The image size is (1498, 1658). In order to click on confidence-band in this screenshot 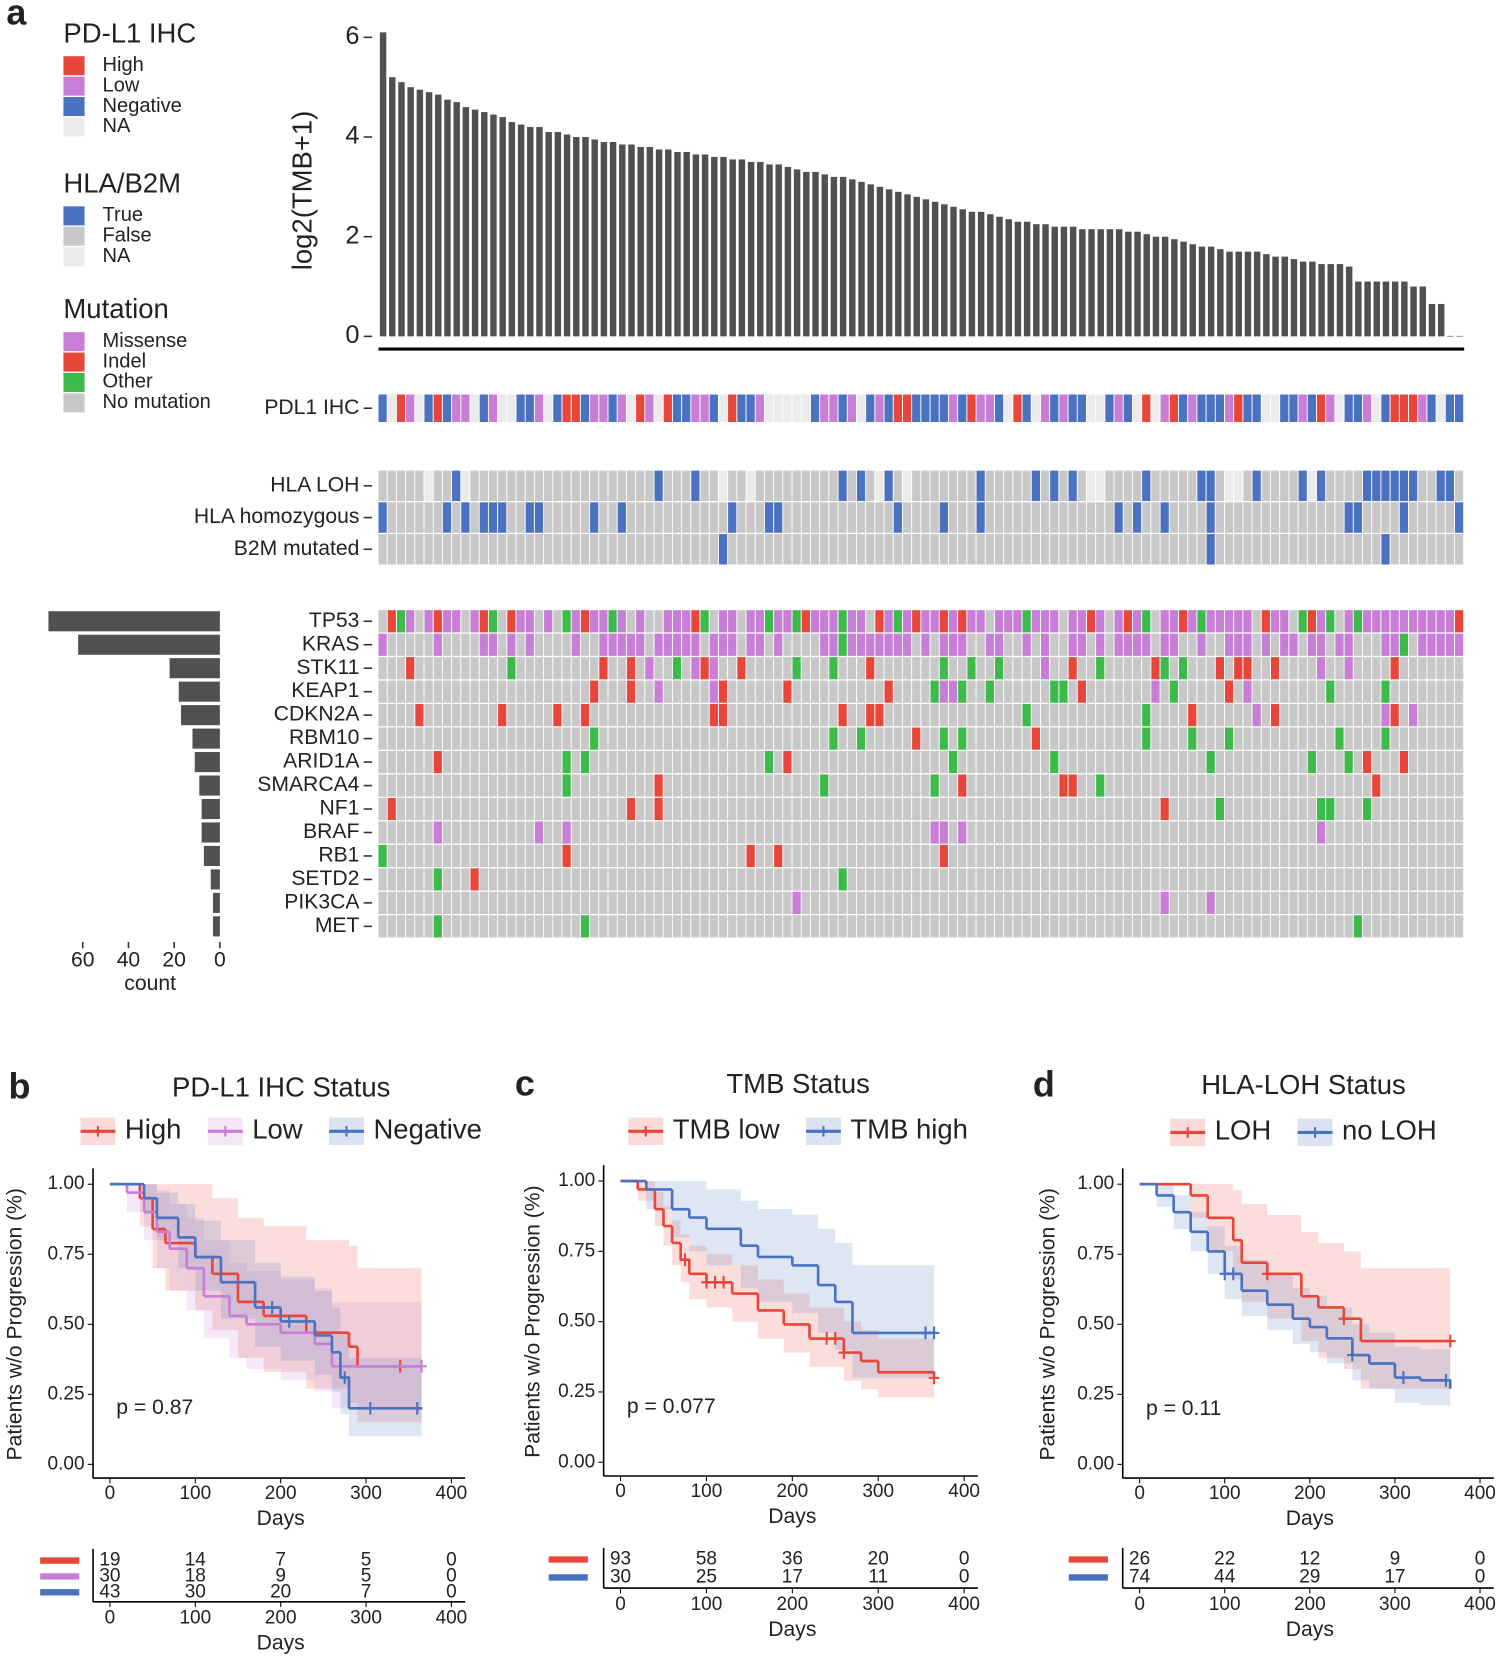, I will do `click(323, 1339)`.